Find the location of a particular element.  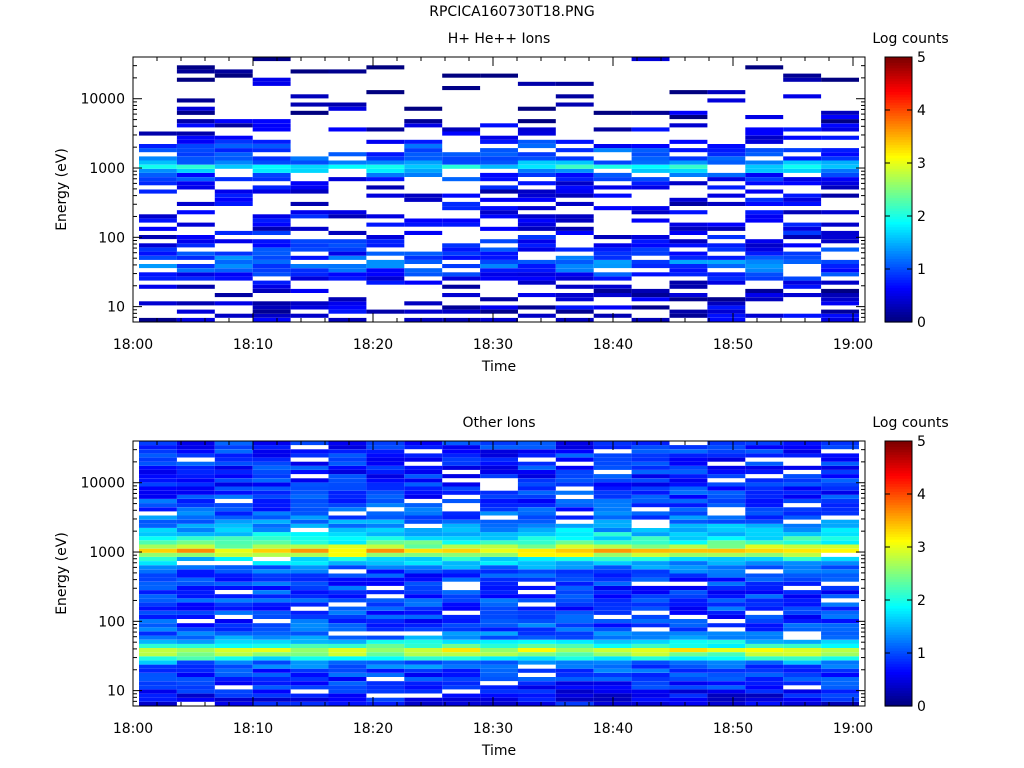

colorbar-tick-label: 4 is located at coordinates (921, 495).